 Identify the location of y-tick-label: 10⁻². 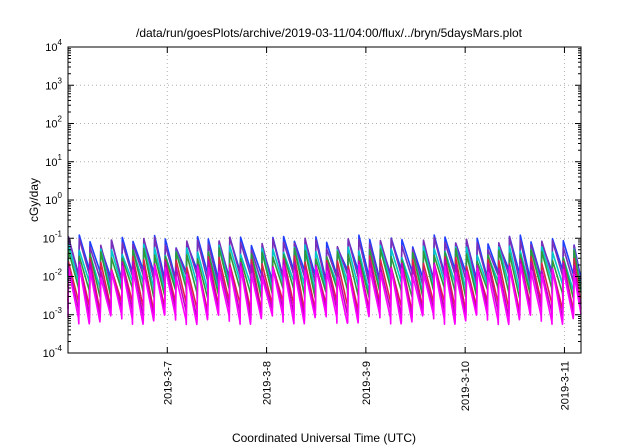
(53, 276).